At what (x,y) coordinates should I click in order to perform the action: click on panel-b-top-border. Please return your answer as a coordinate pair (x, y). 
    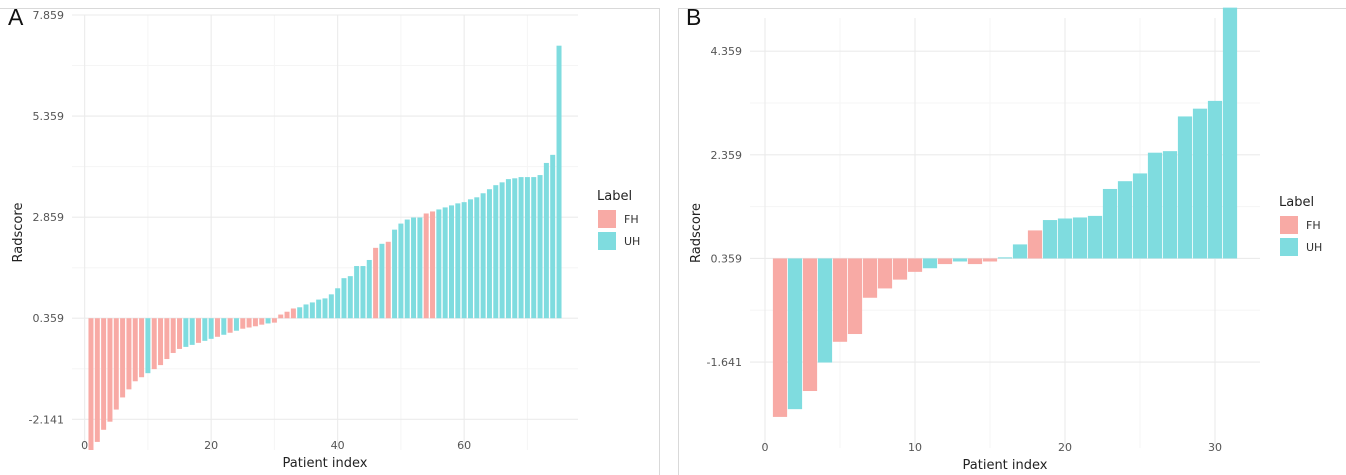
    Looking at the image, I should click on (1012, 8).